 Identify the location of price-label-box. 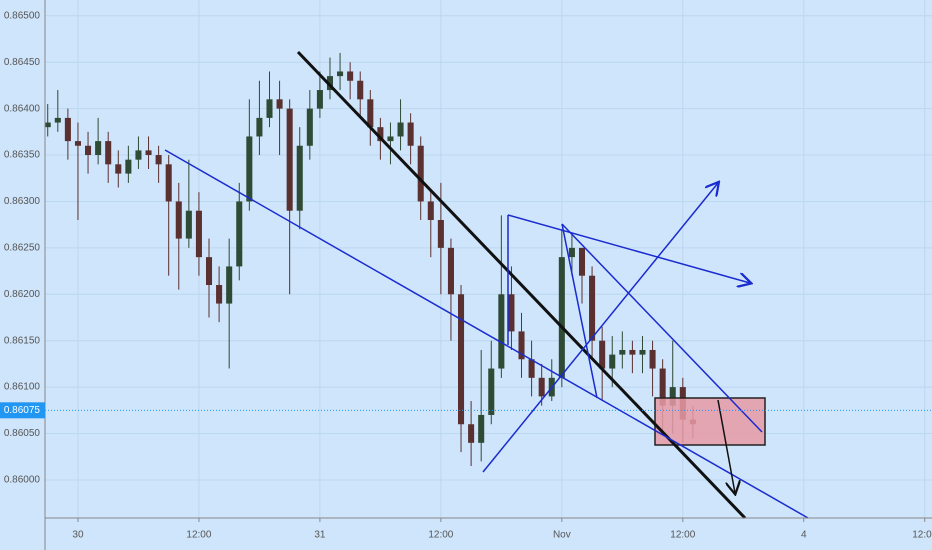
(22, 410).